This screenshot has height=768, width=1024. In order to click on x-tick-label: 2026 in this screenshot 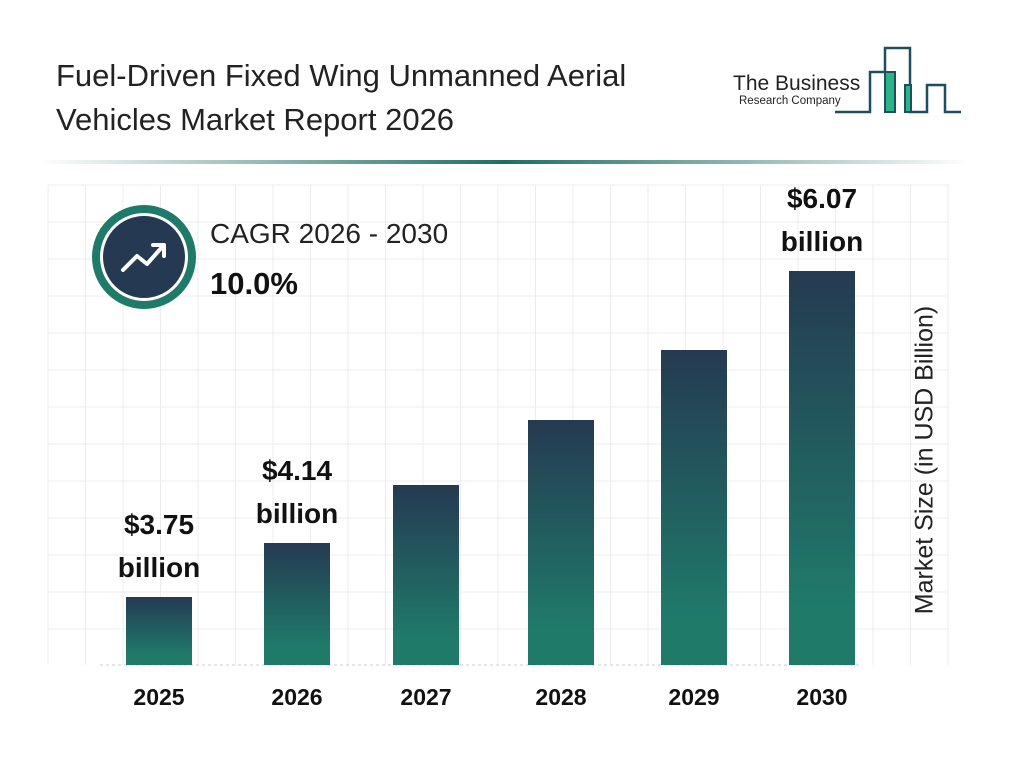, I will do `click(297, 697)`.